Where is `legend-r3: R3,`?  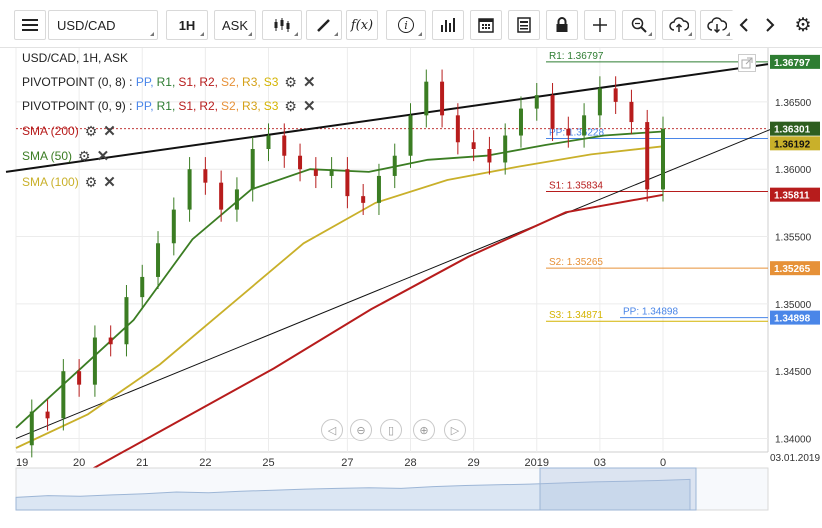 legend-r3: R3, is located at coordinates (251, 106).